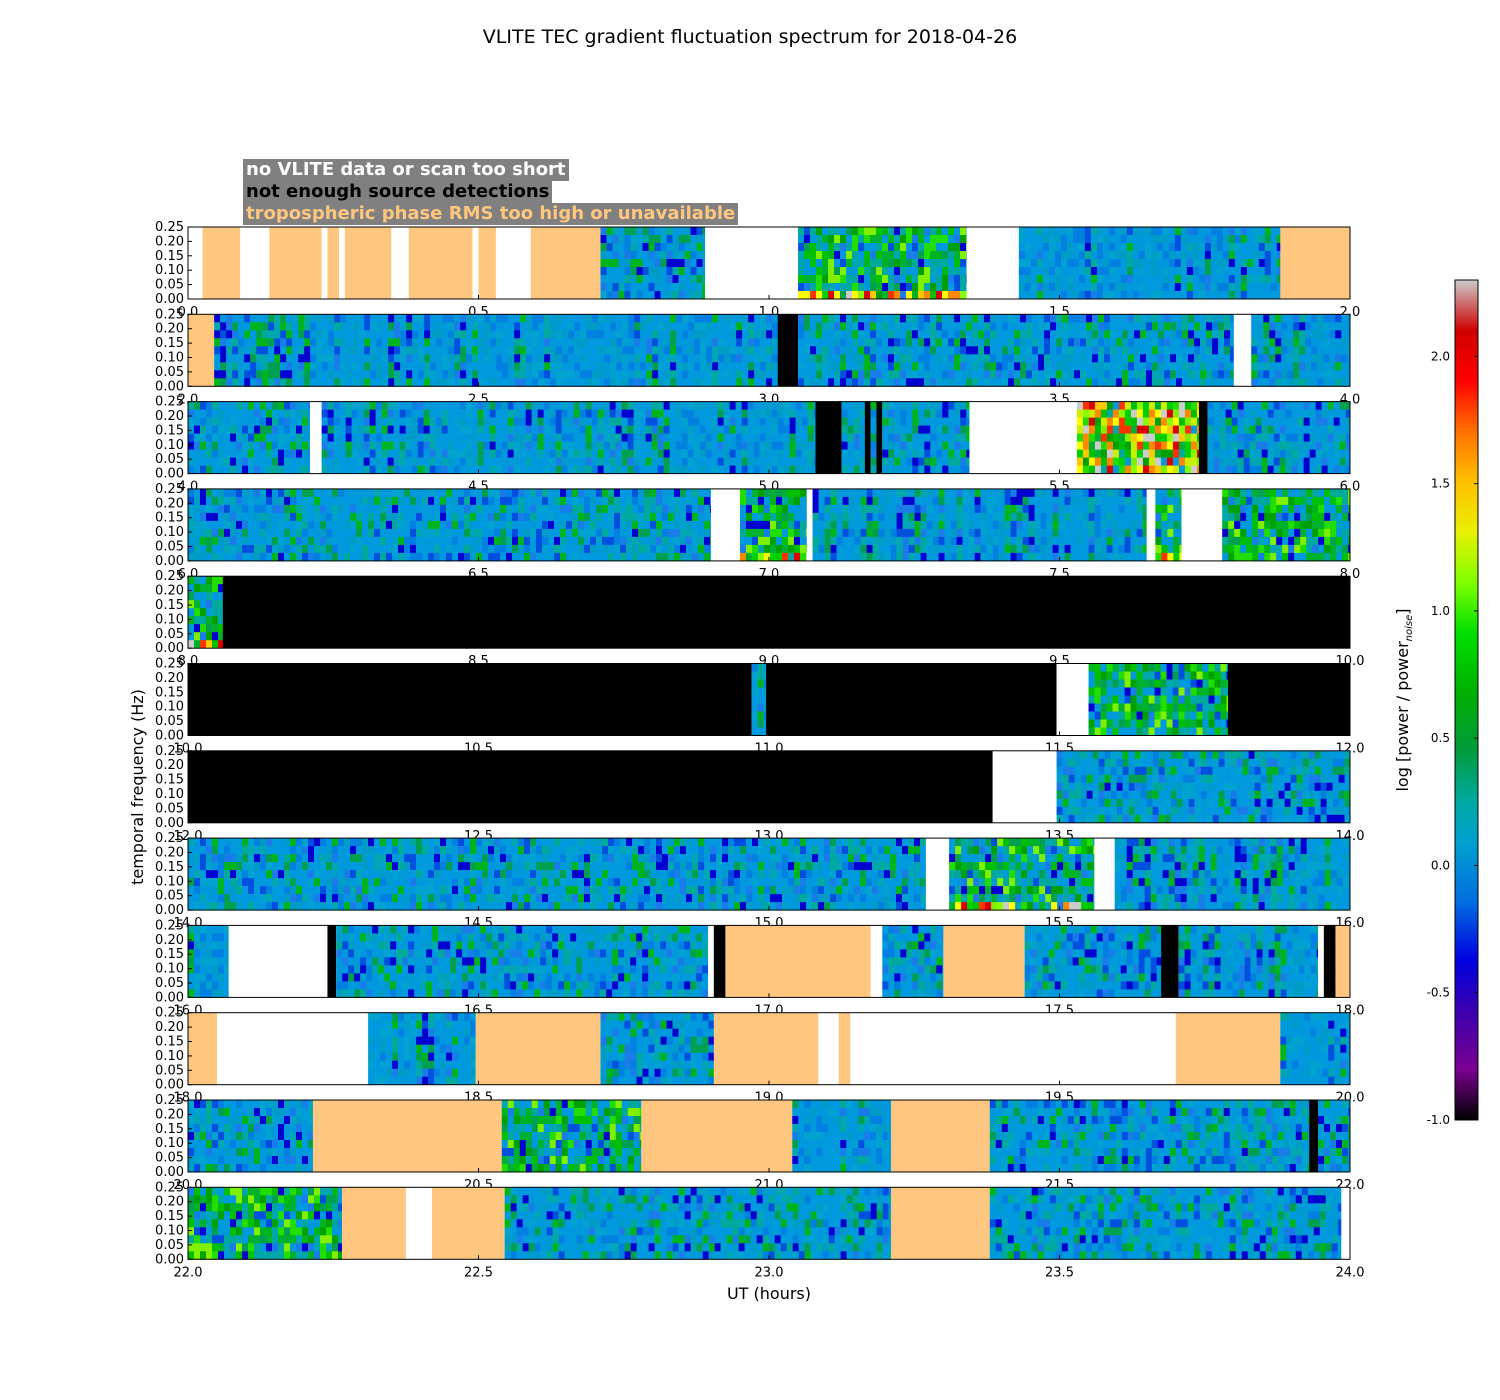 The image size is (1500, 1400). Describe the element at coordinates (1440, 611) in the screenshot. I see `colorbar-tick-label: 1.0` at that location.